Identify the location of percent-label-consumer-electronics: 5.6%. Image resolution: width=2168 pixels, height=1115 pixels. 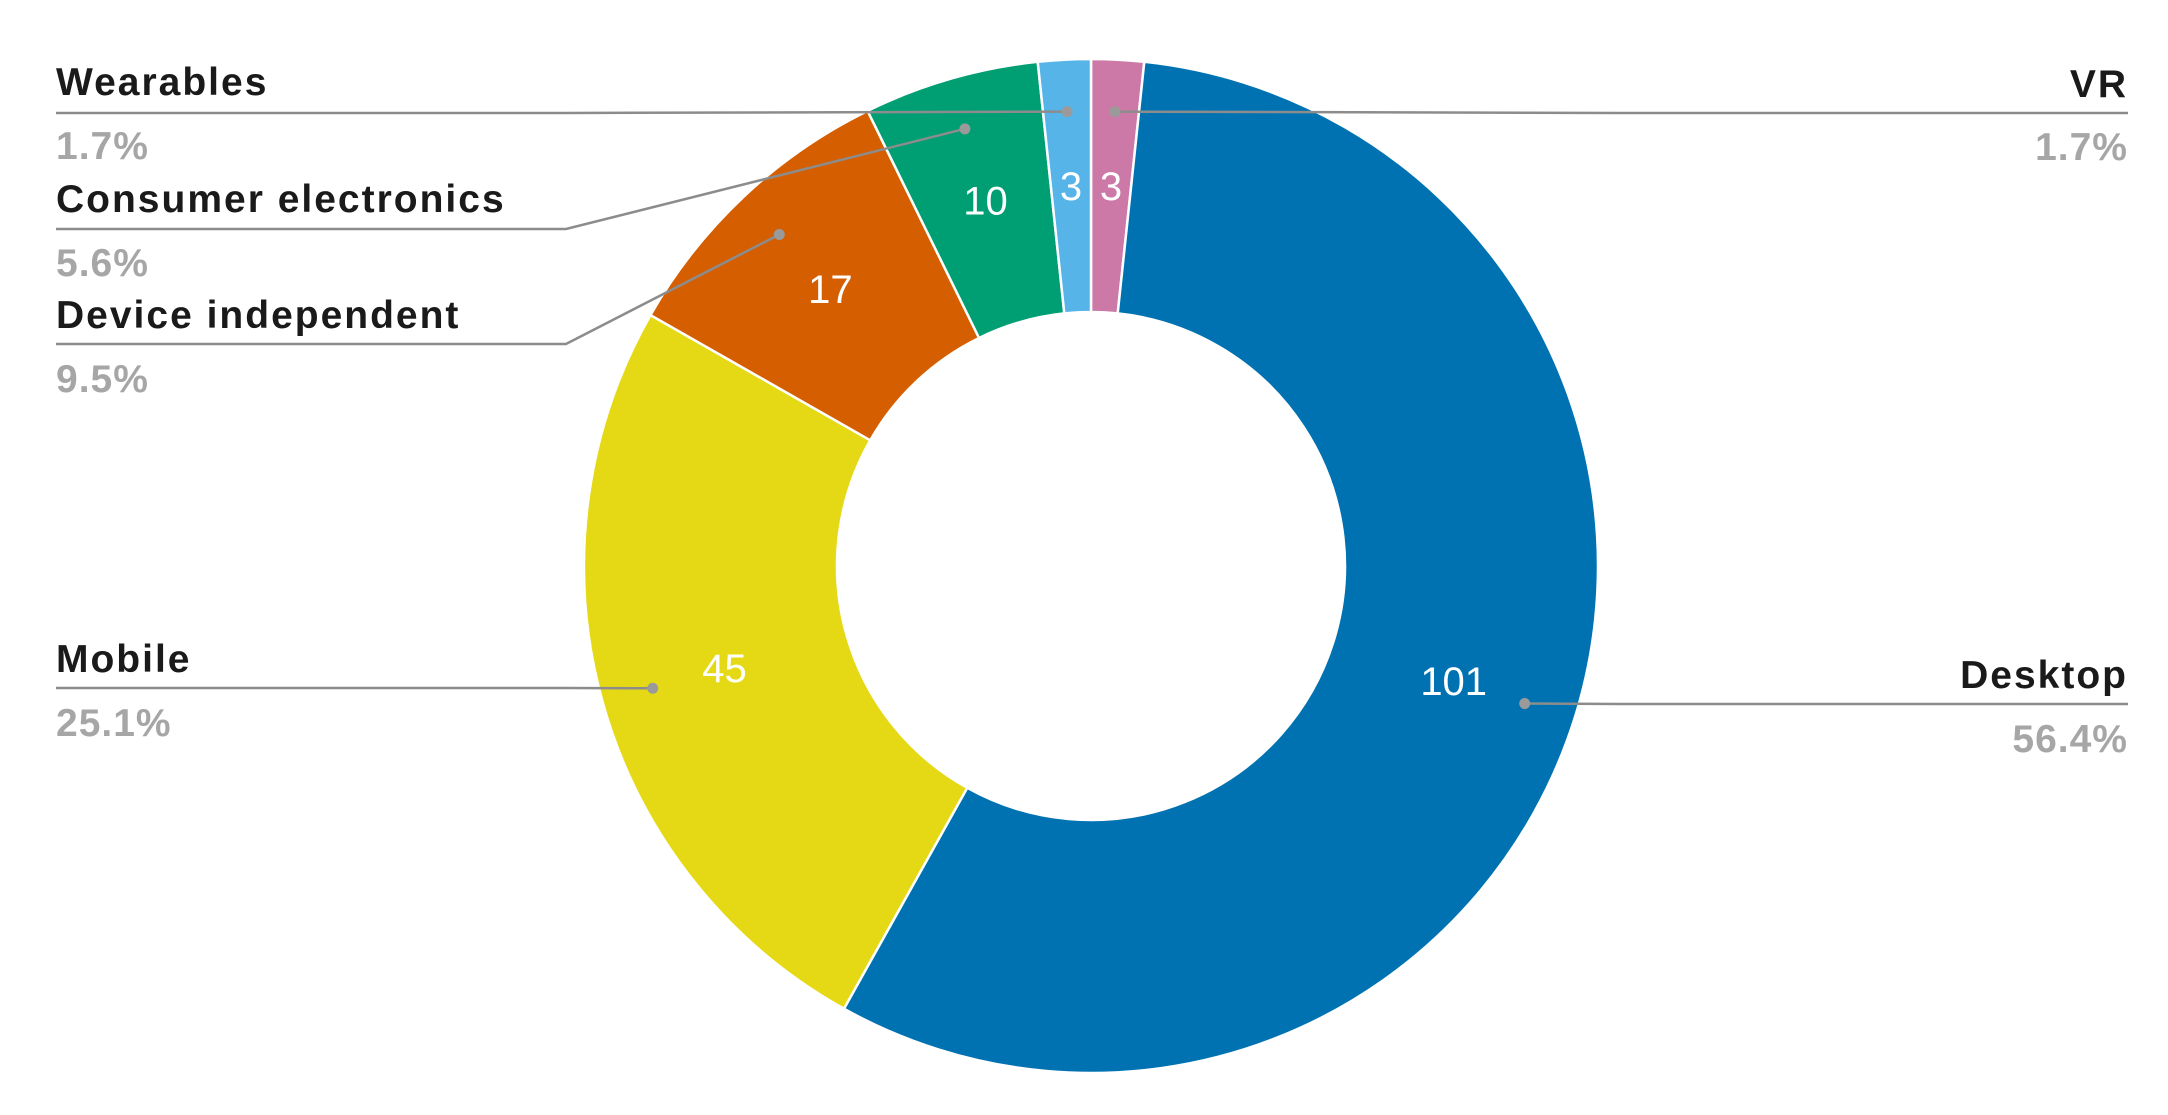
(102, 263).